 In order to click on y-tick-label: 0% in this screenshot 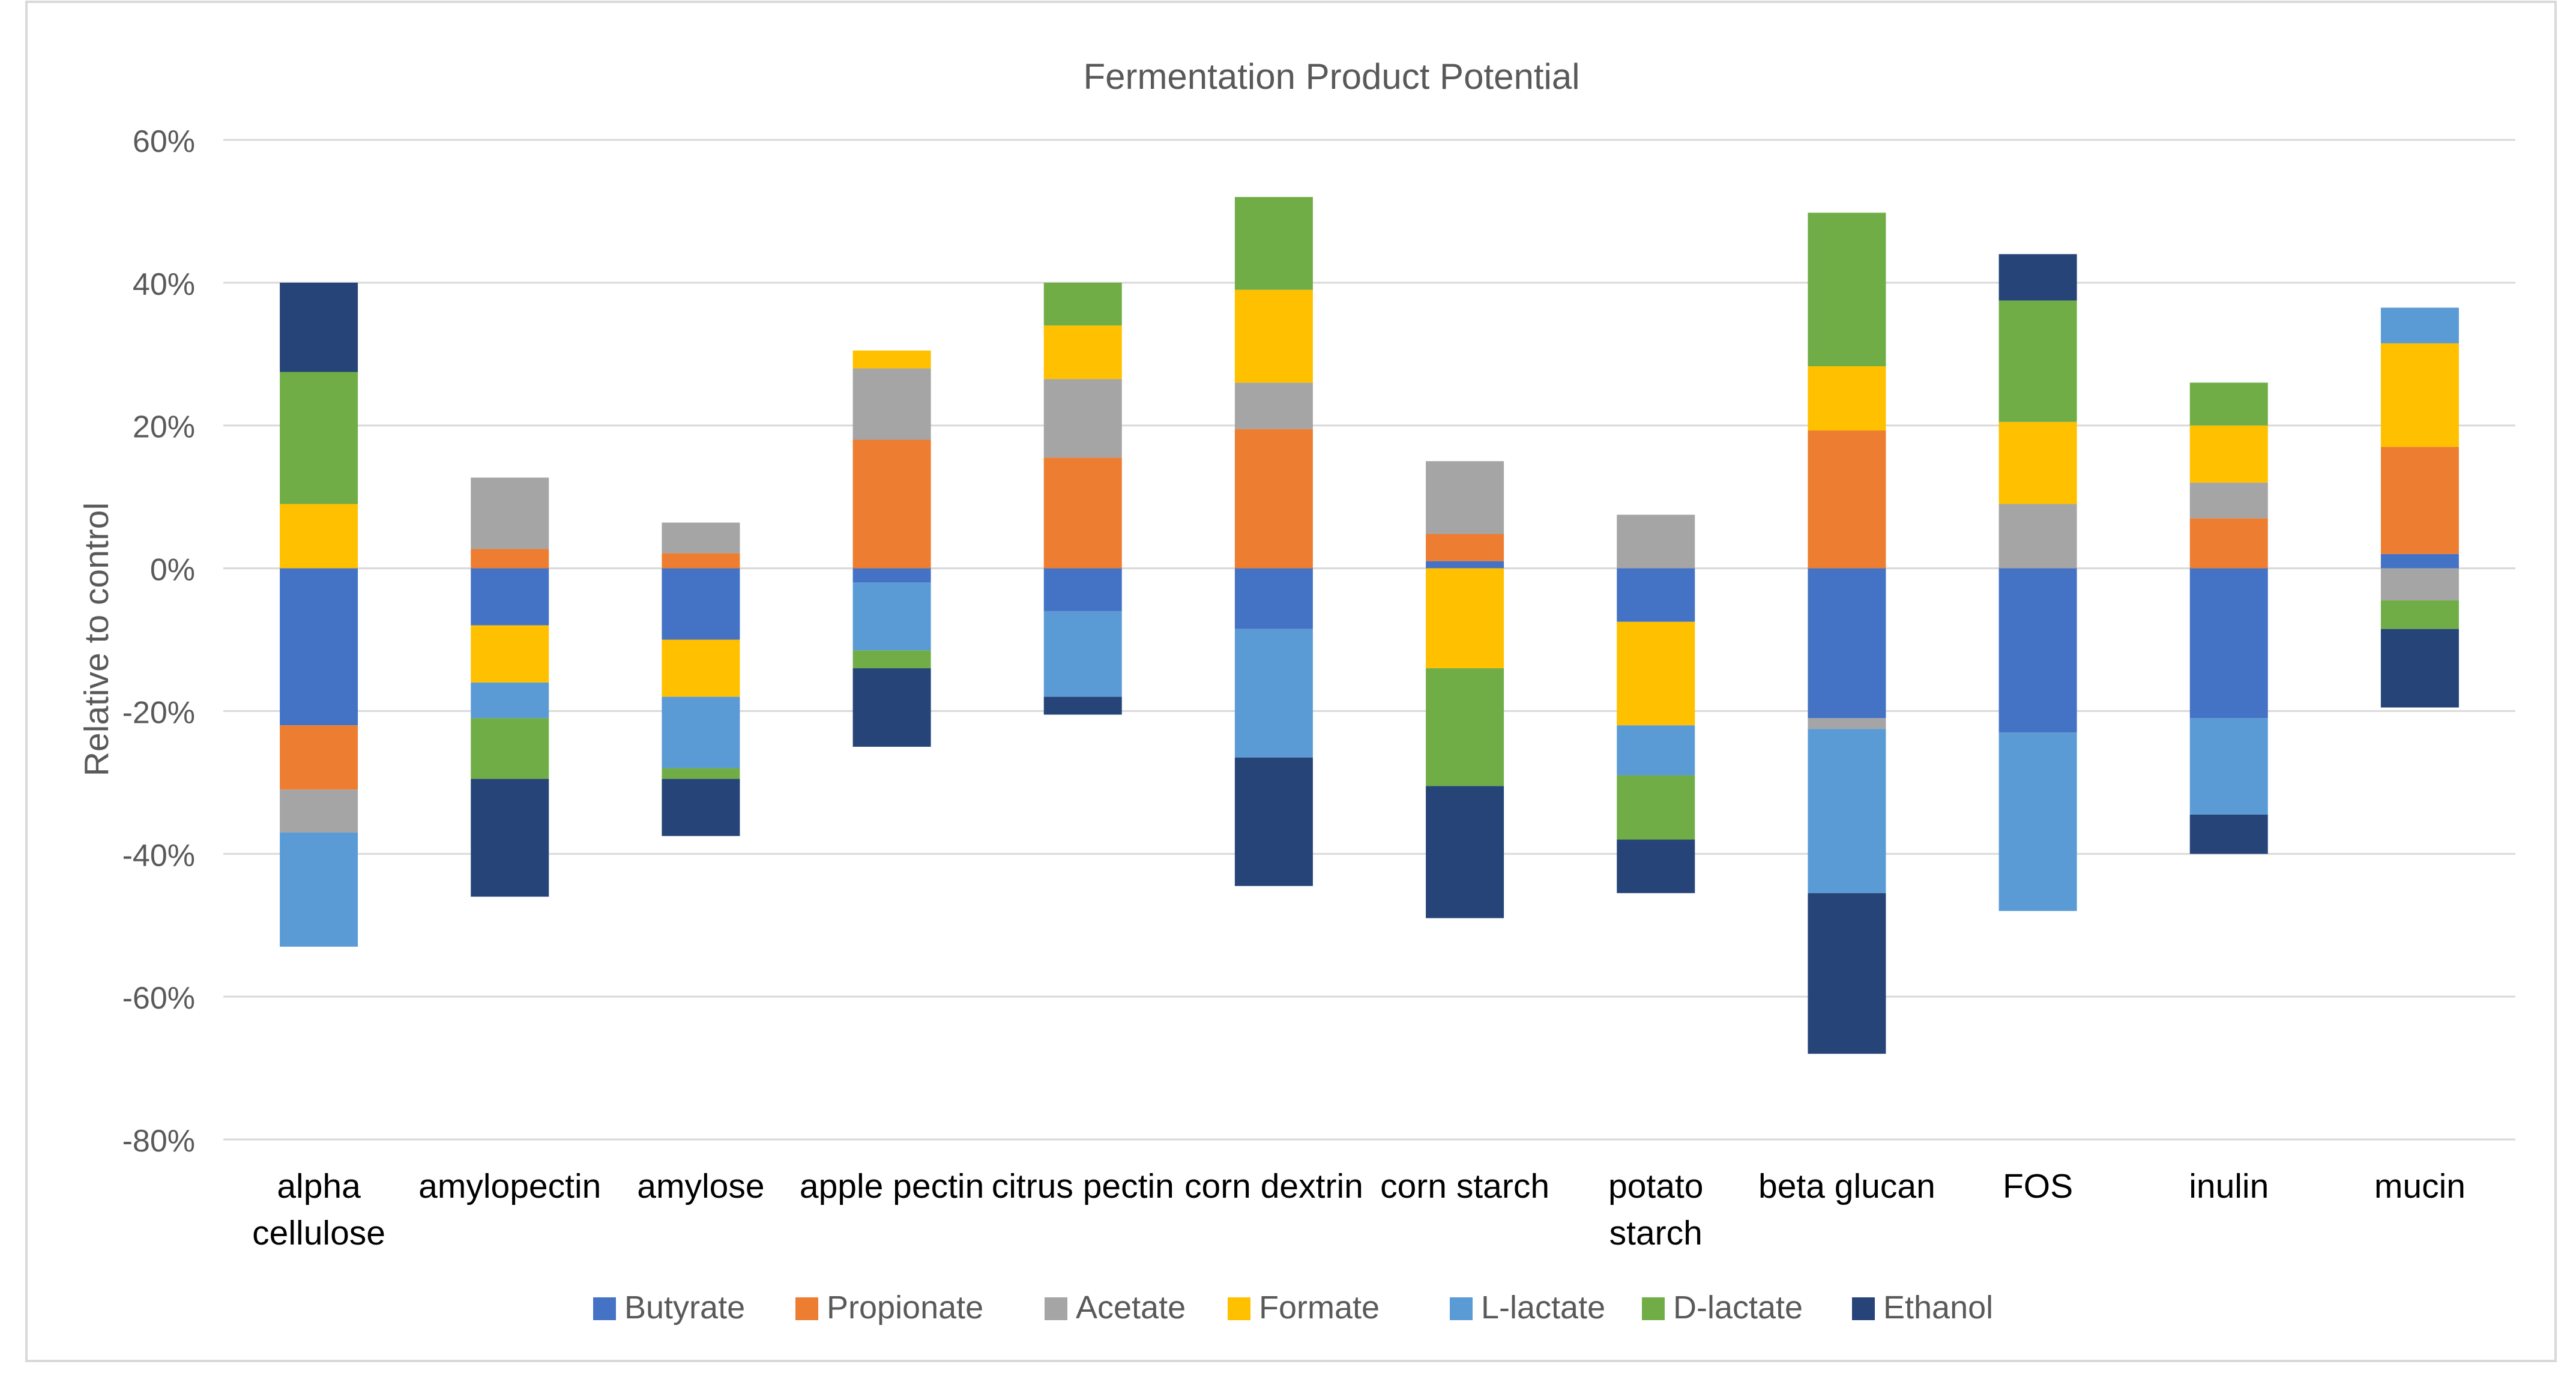, I will do `click(172, 570)`.